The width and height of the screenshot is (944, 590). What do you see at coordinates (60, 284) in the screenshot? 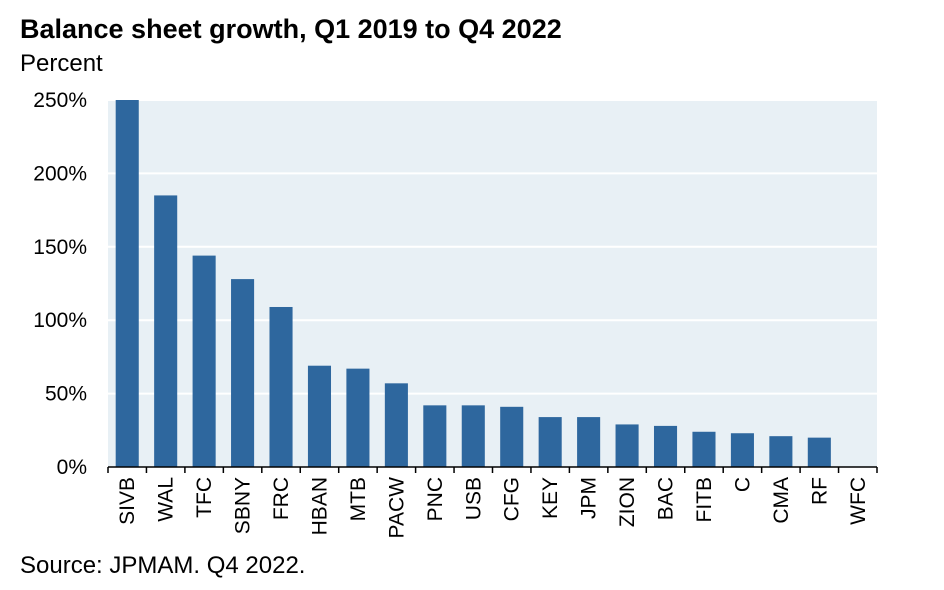
I see `y-axis-tick-labels: 0% 50% 100% 150% 200% 250%` at bounding box center [60, 284].